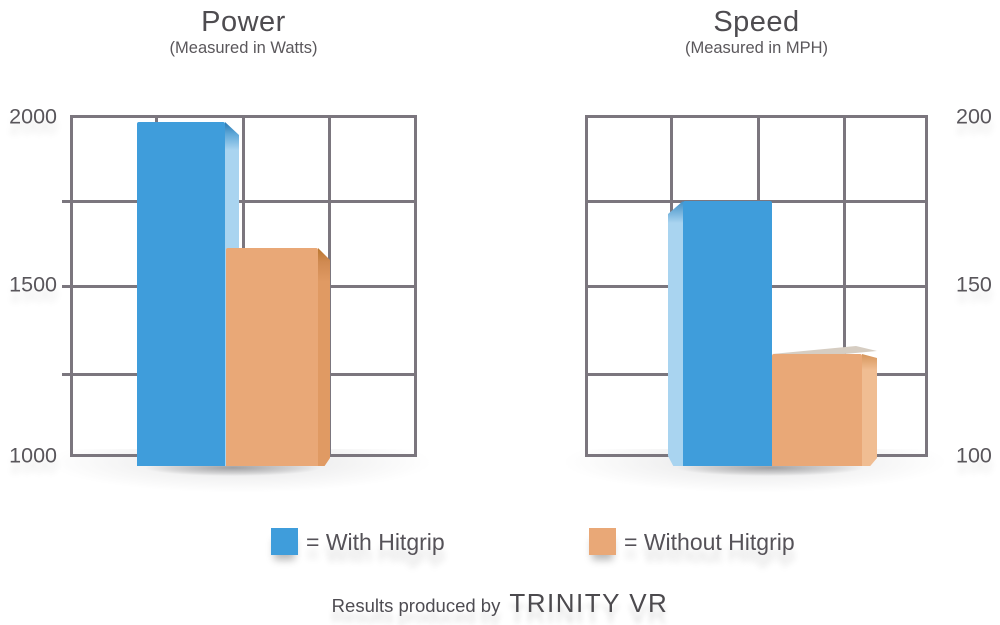 The width and height of the screenshot is (1000, 625). I want to click on y-tick-label: 150, so click(974, 284).